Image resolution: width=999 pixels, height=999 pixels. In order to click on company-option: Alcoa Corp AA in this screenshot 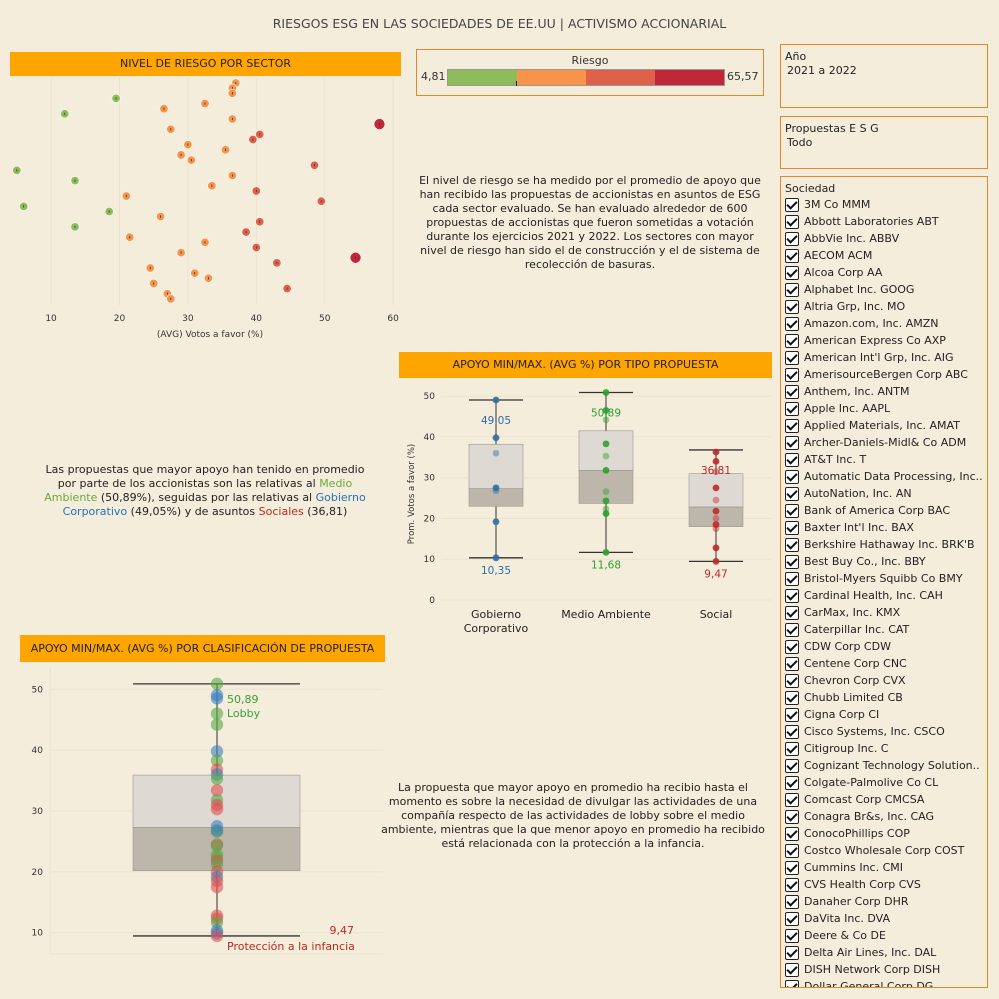, I will do `click(885, 272)`.